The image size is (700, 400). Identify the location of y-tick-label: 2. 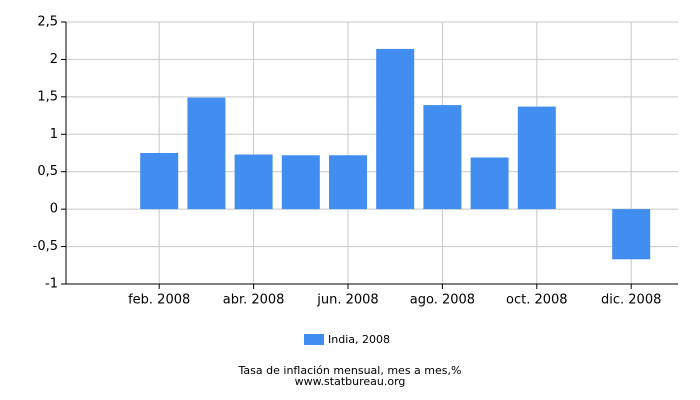
(54, 59).